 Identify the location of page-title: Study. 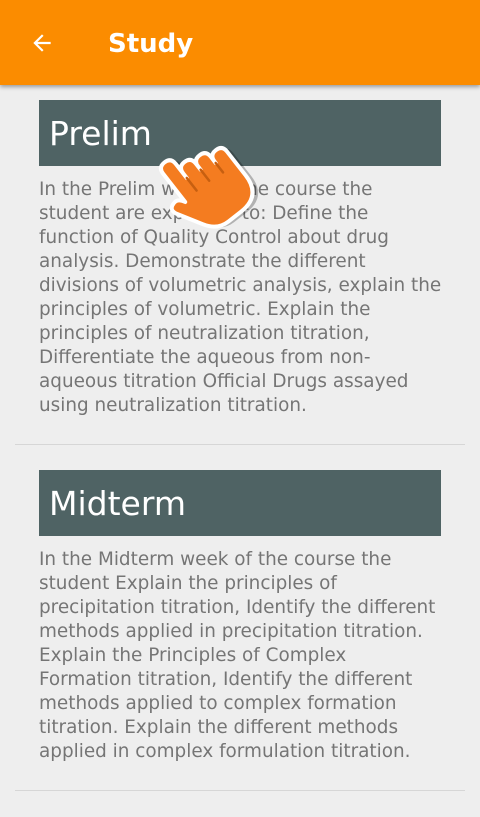
(151, 44).